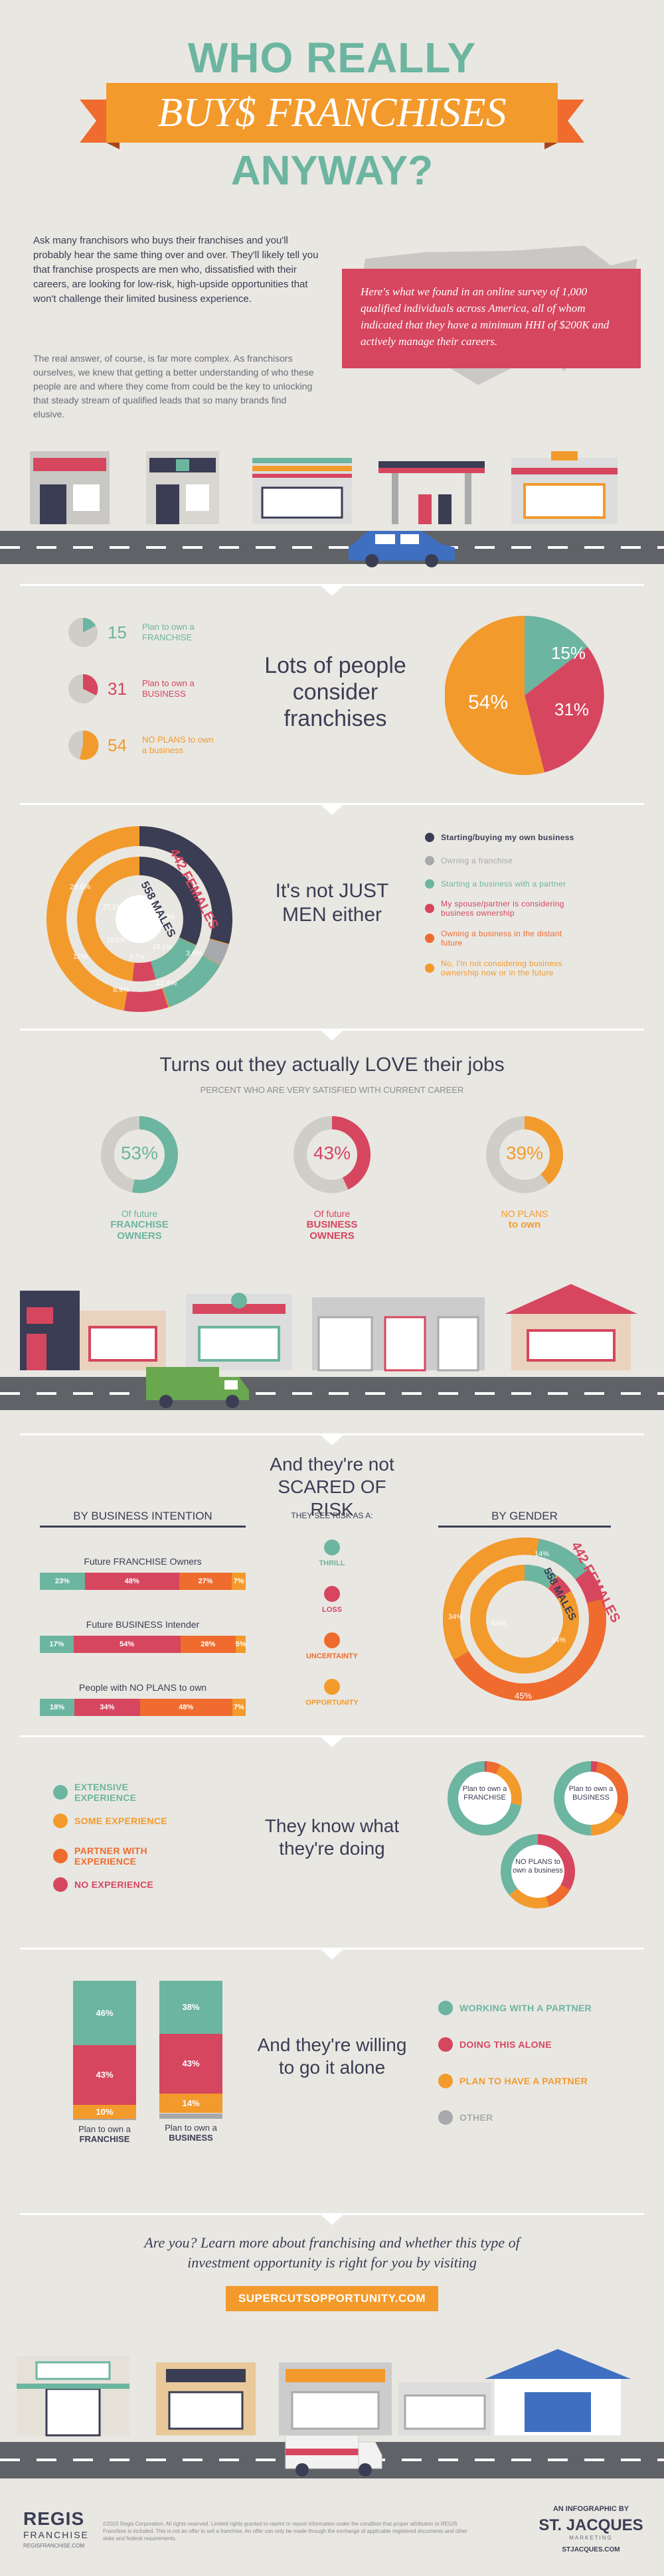 Image resolution: width=664 pixels, height=2576 pixels. Describe the element at coordinates (116, 941) in the screenshot. I see `svg-text: 15.5%` at that location.